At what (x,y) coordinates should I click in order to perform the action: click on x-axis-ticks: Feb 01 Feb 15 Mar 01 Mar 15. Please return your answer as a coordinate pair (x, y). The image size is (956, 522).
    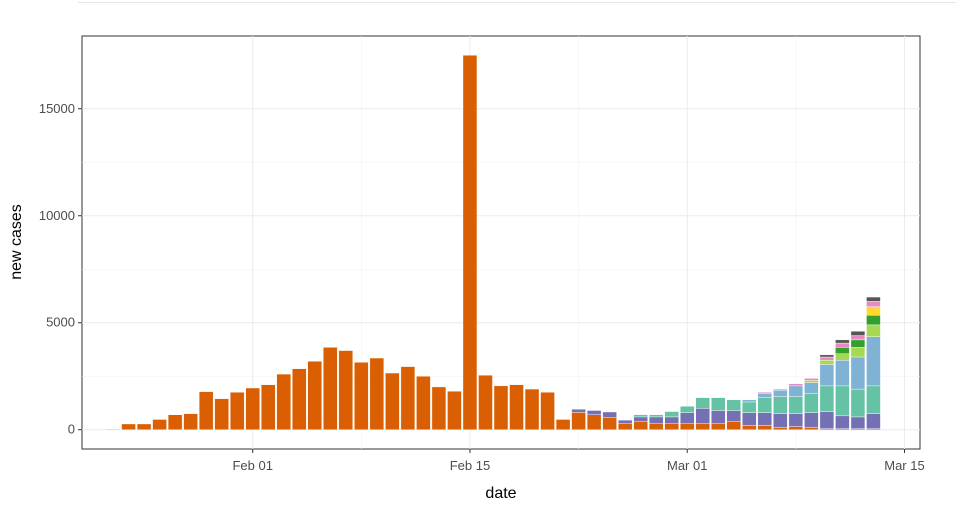
    Looking at the image, I should click on (578, 461).